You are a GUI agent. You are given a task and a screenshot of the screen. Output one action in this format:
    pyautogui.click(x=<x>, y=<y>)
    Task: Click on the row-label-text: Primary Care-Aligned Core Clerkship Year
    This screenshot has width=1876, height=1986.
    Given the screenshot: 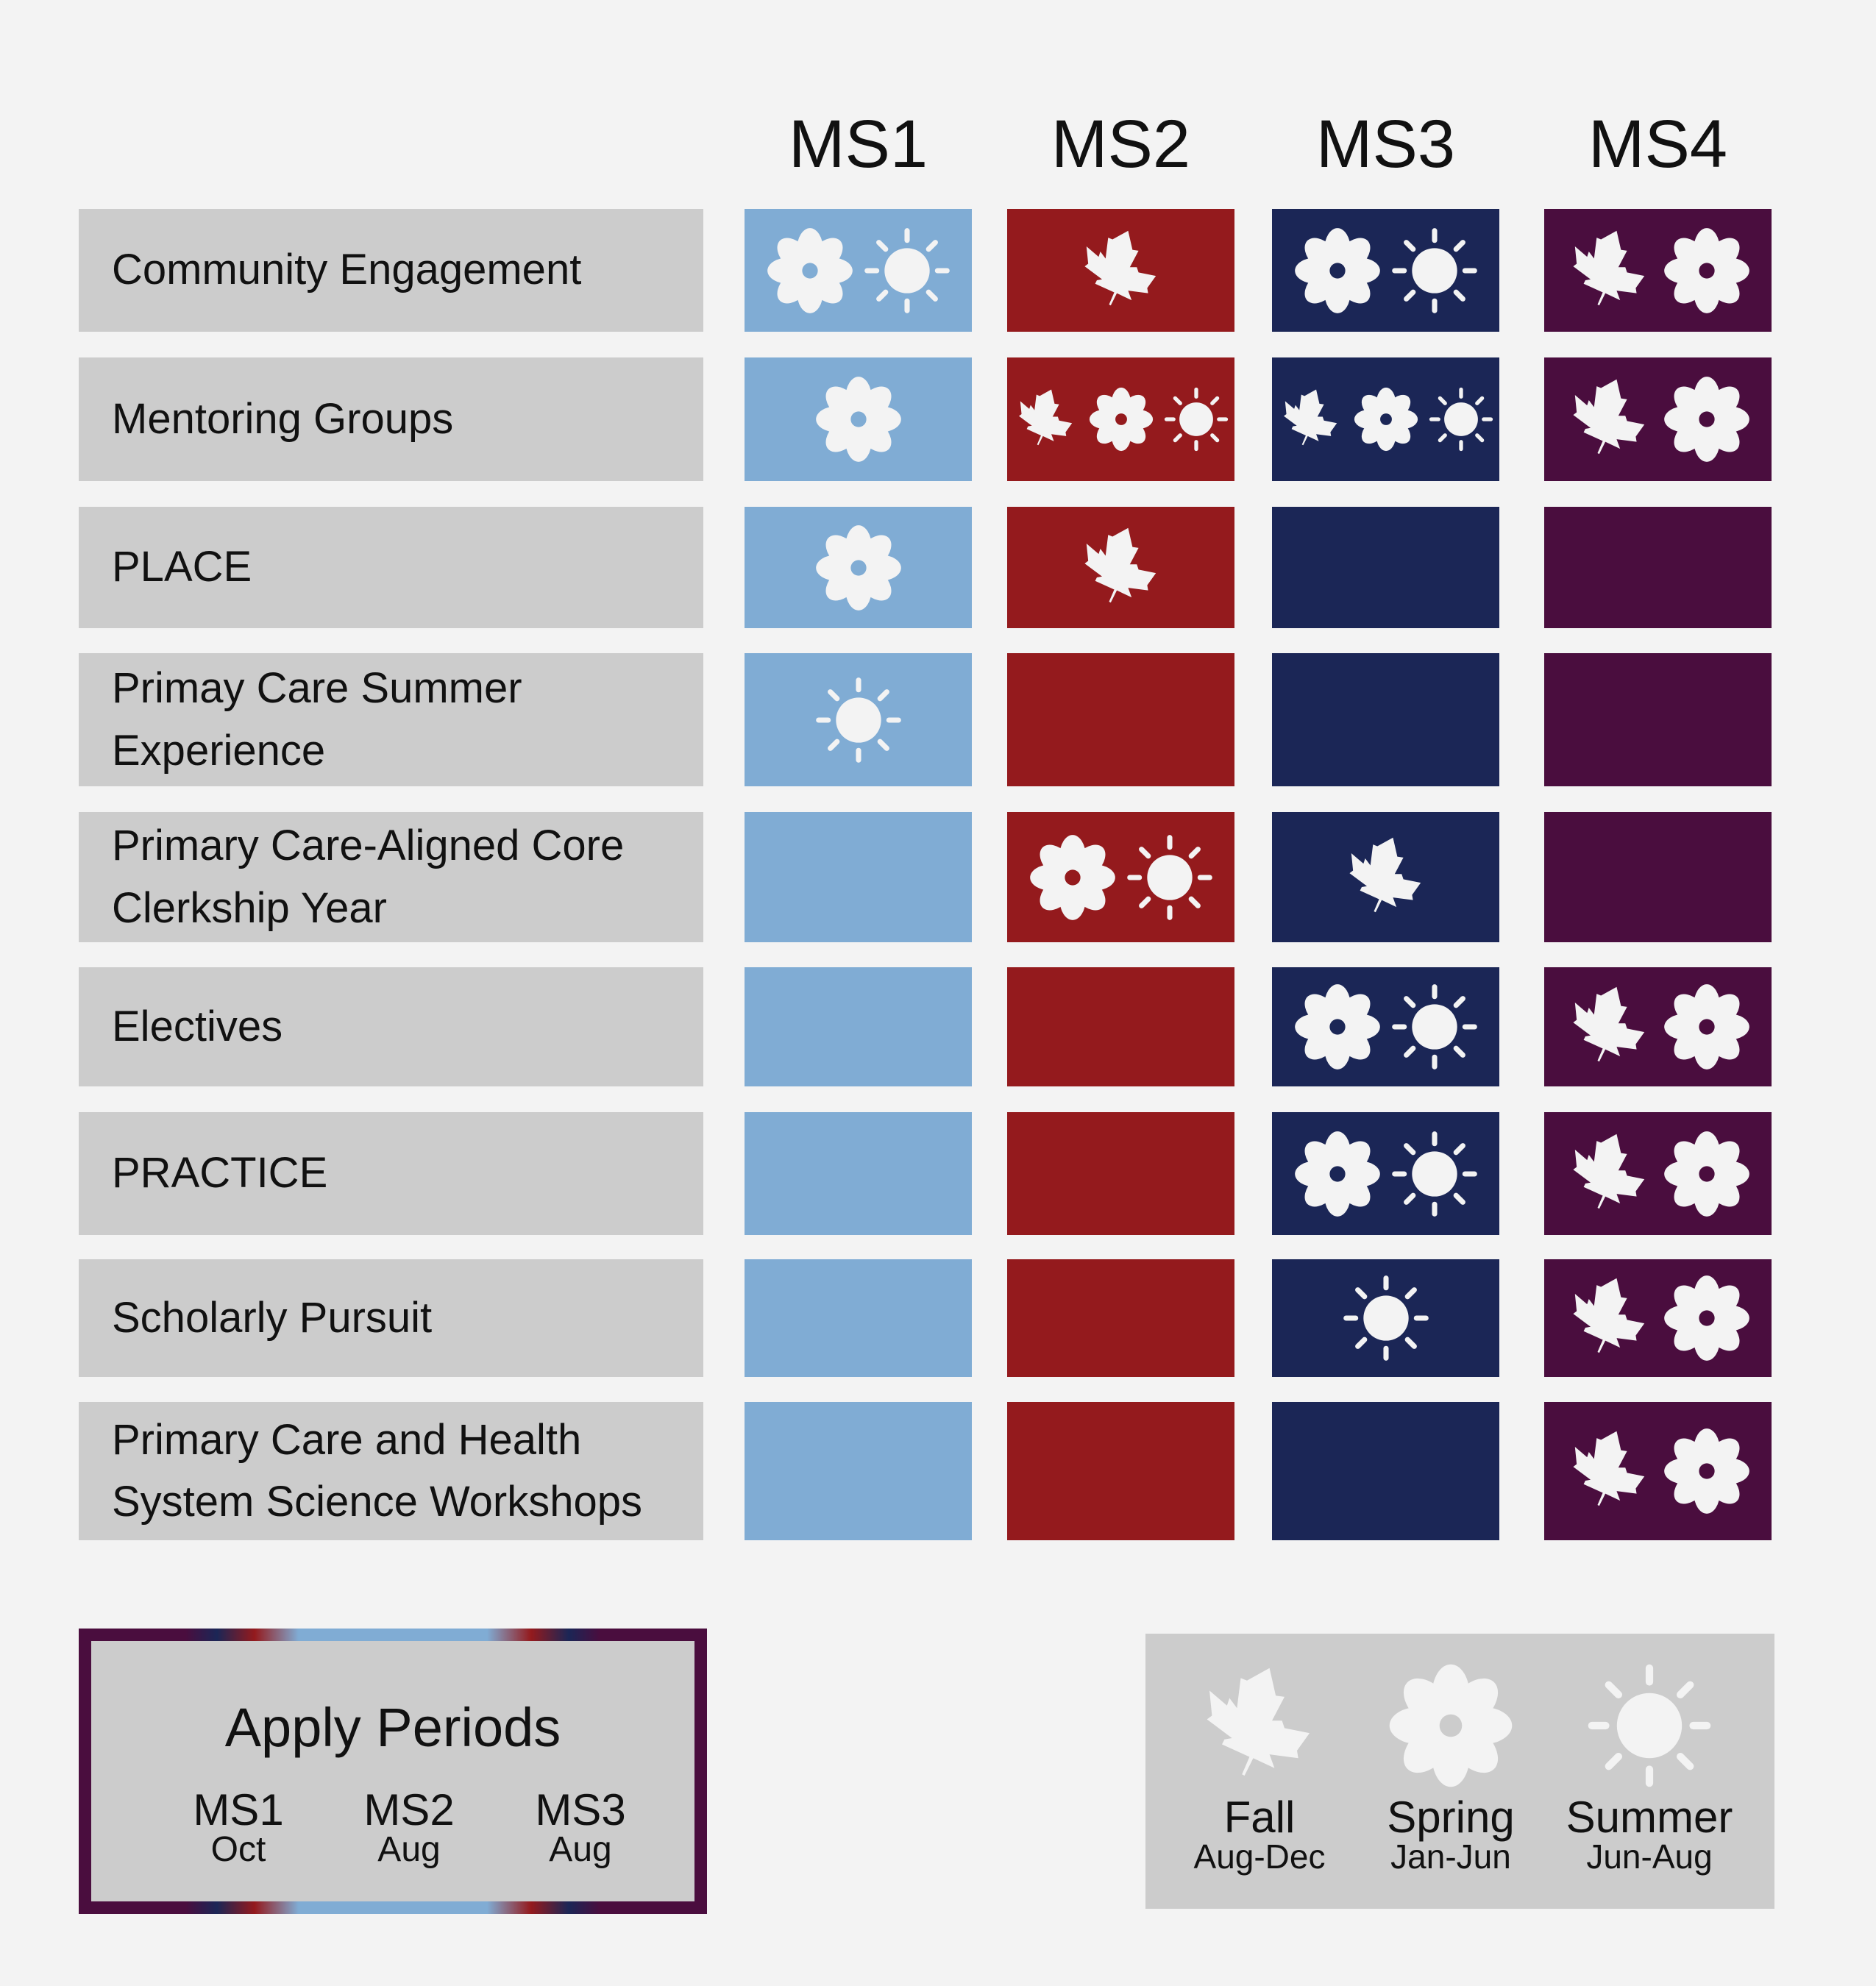 What is the action you would take?
    pyautogui.click(x=369, y=877)
    